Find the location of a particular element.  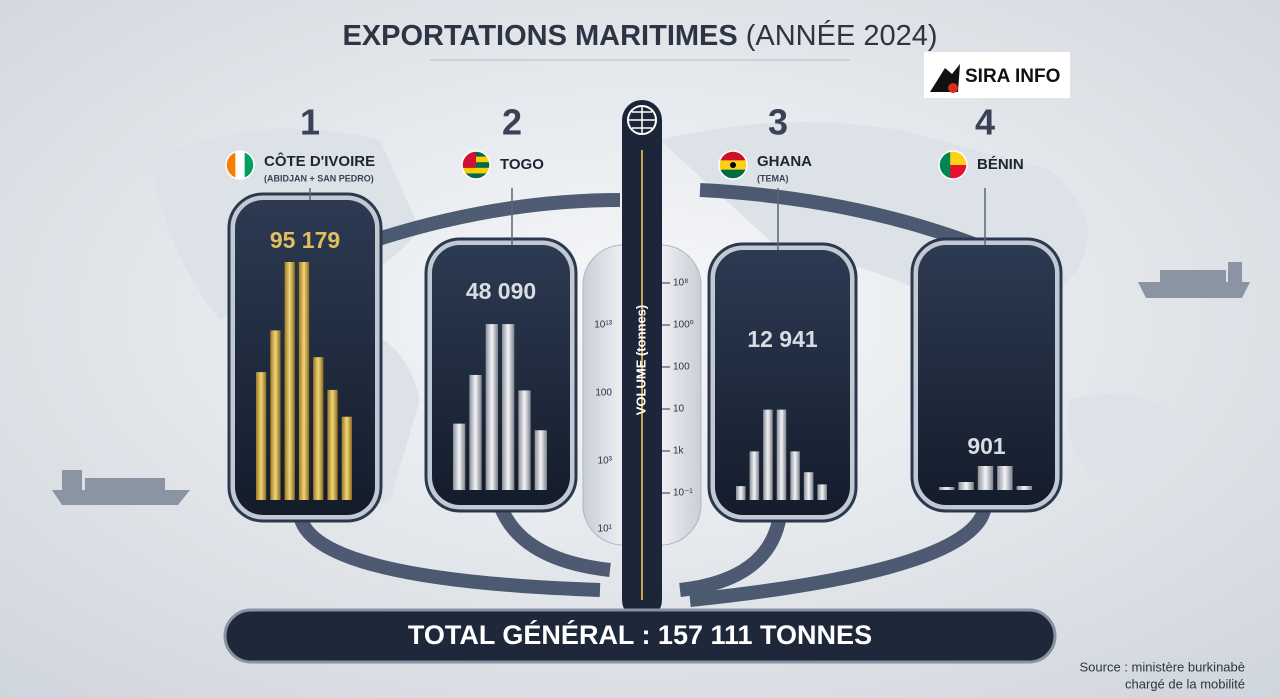

value-label: 95 179 is located at coordinates (305, 240).